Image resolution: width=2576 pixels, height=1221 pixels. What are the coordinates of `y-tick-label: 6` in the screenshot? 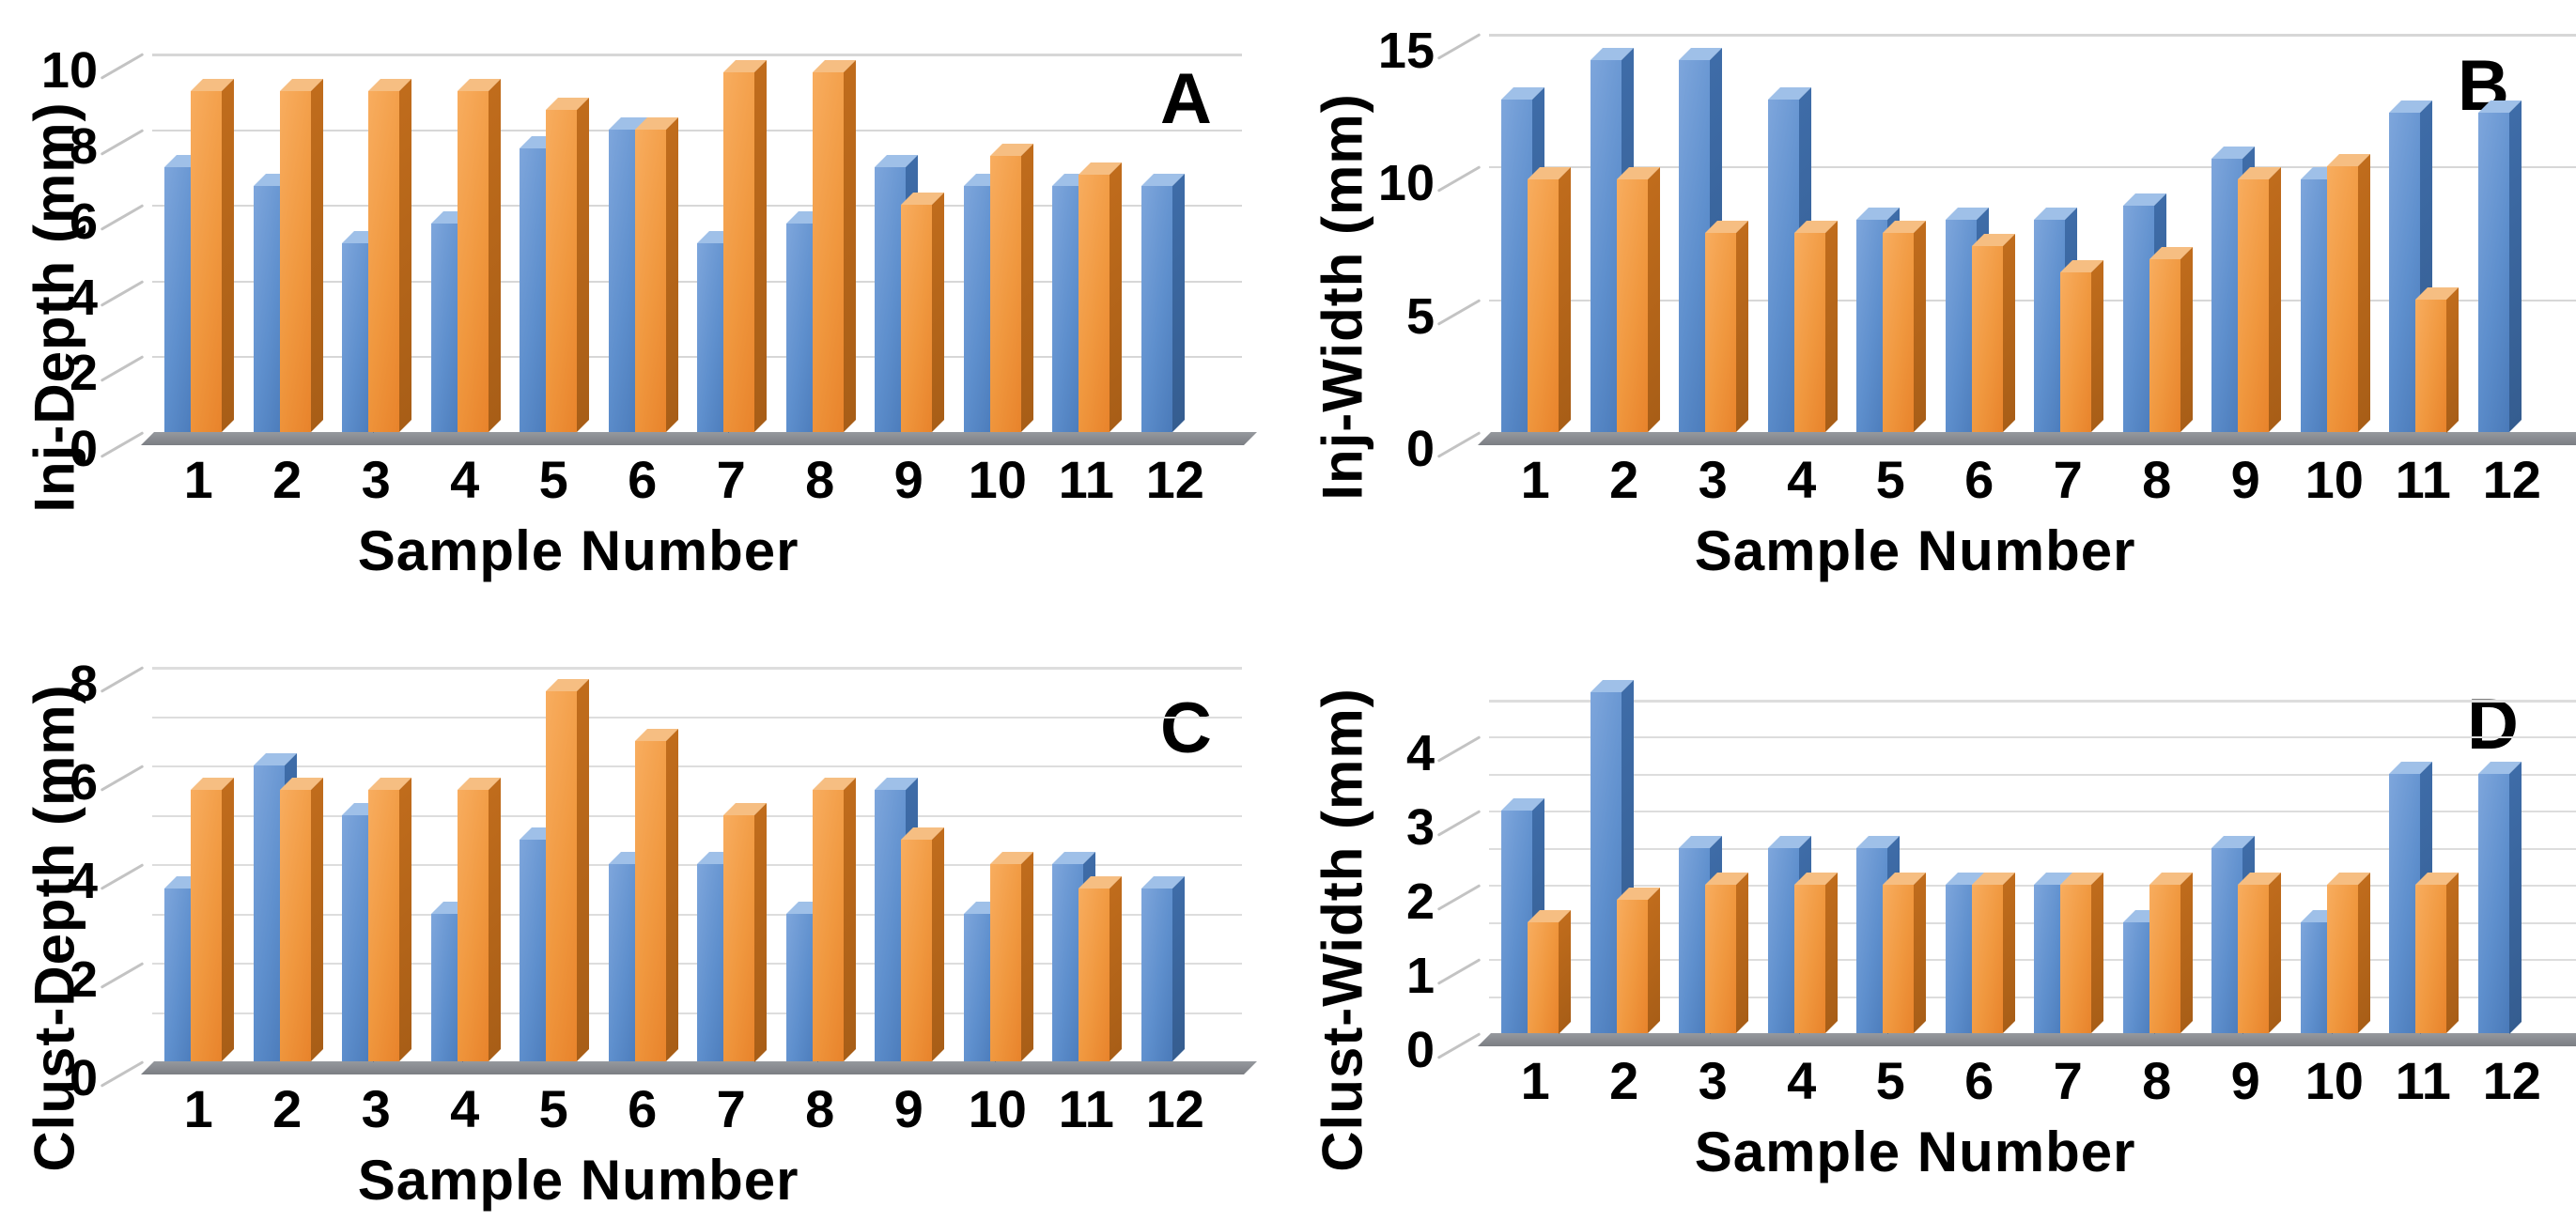 It's located at (83, 782).